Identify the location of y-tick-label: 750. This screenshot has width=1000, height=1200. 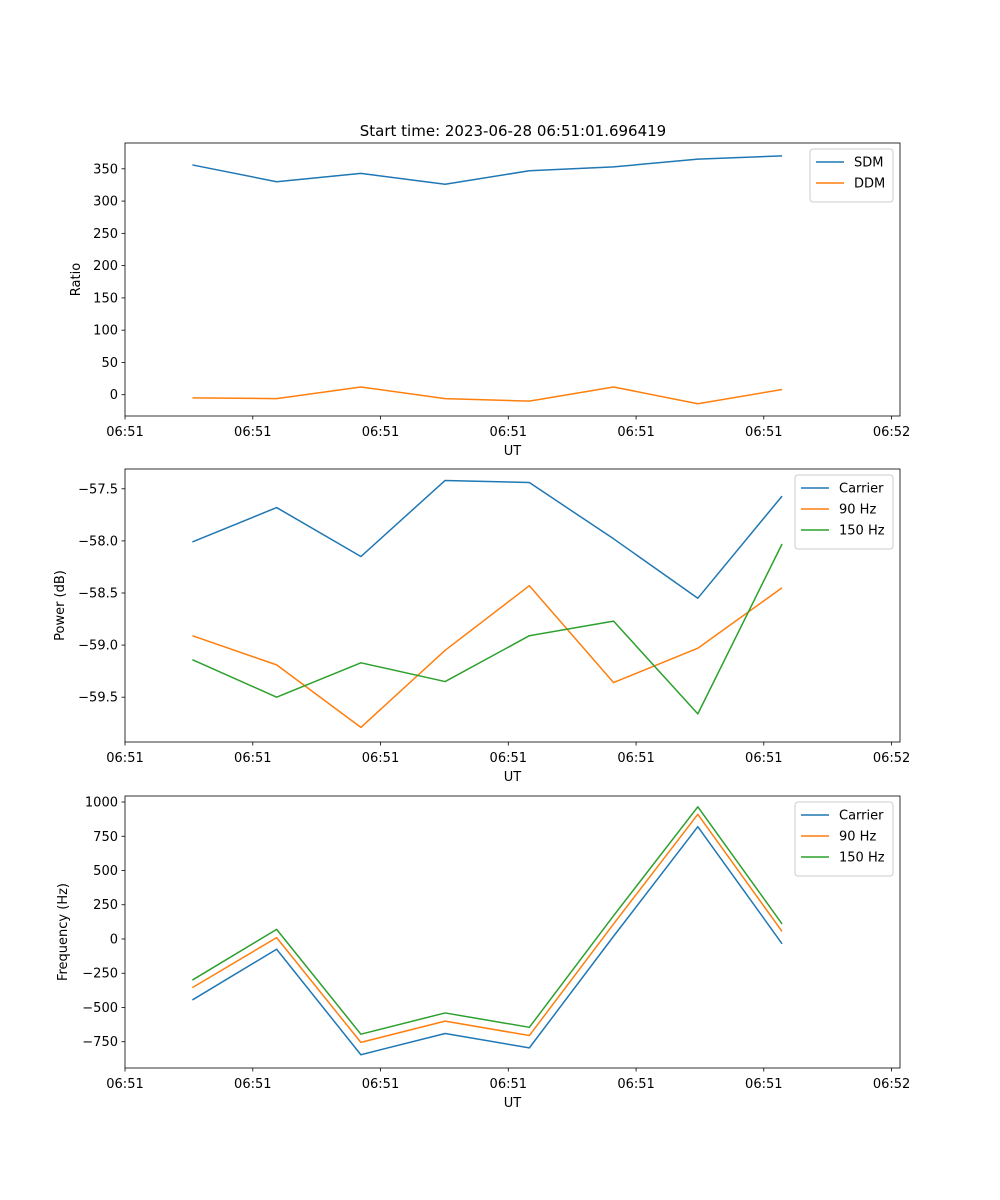
(105, 837).